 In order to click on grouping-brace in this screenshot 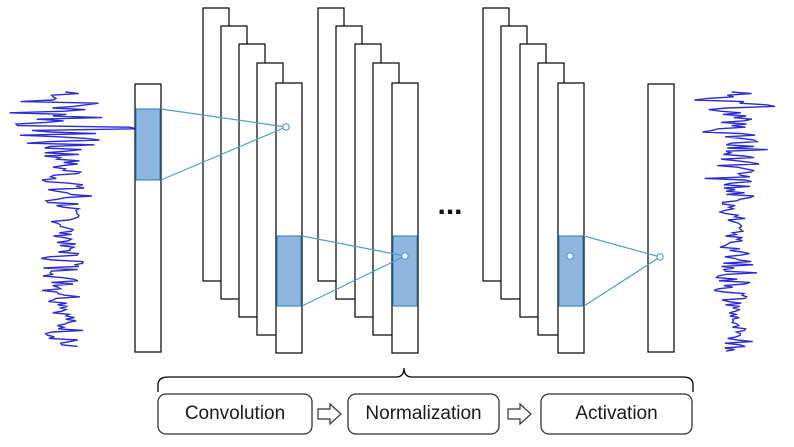, I will do `click(425, 379)`.